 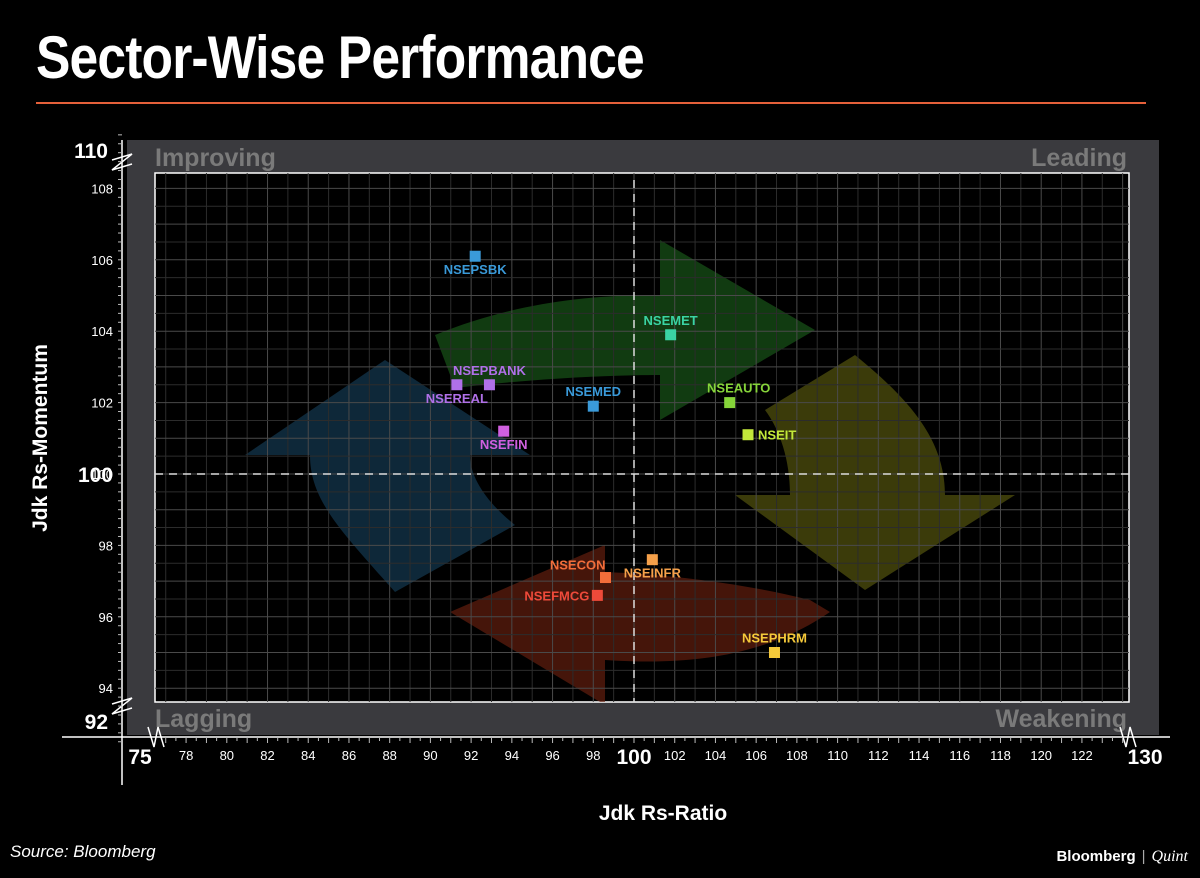 I want to click on point-label-nsefmcg: NSEFMCG, so click(x=556, y=595).